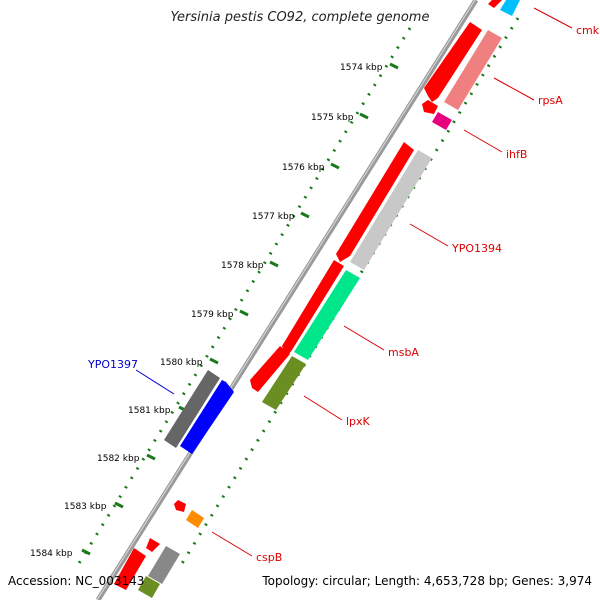 This screenshot has height=600, width=600. What do you see at coordinates (550, 100) in the screenshot?
I see `gene-label-rpsA: rpsA` at bounding box center [550, 100].